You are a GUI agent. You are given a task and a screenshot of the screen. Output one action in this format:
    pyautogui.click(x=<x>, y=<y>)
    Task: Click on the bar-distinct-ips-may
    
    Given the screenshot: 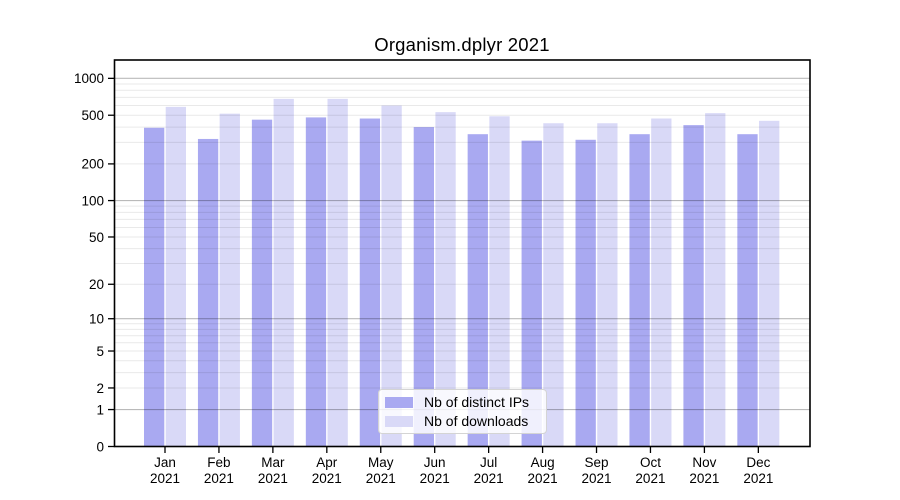 What is the action you would take?
    pyautogui.click(x=370, y=282)
    